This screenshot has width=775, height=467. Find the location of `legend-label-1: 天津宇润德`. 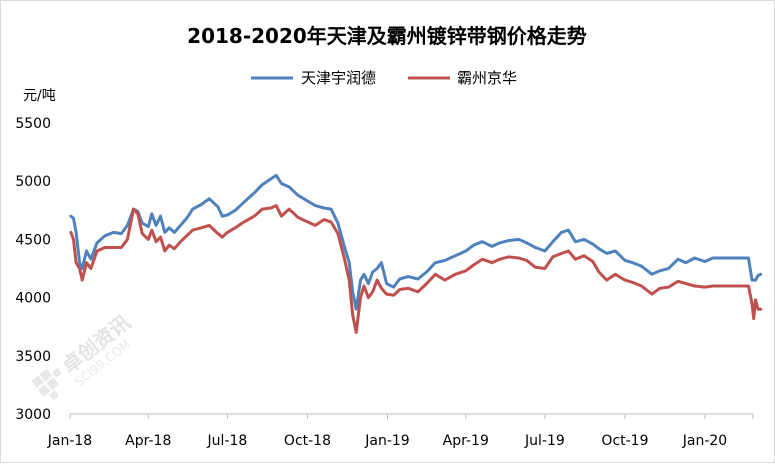

legend-label-1: 天津宇润德 is located at coordinates (338, 78).